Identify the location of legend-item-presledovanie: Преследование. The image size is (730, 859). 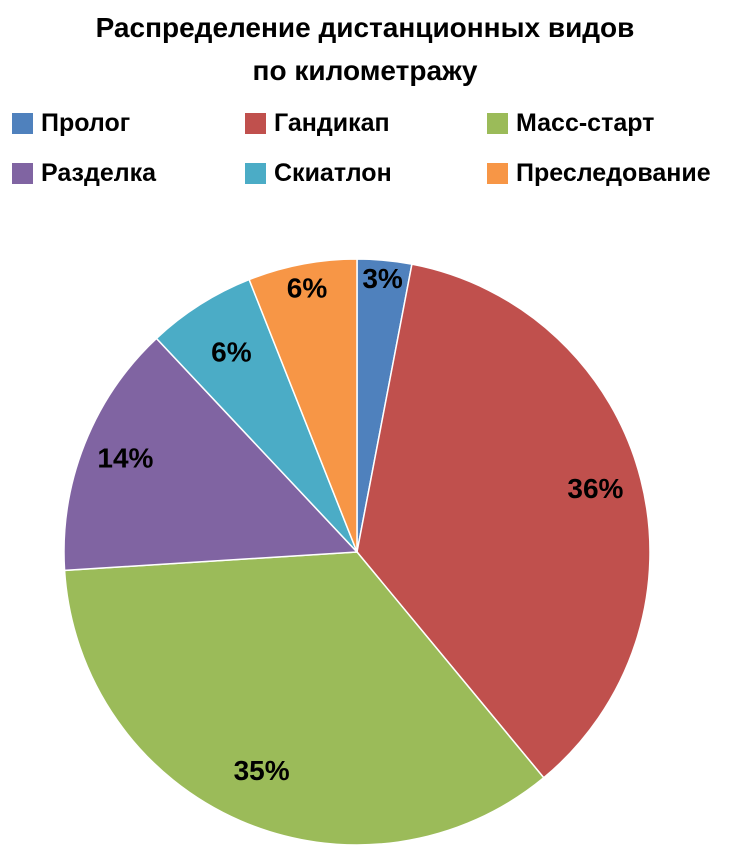
(608, 173).